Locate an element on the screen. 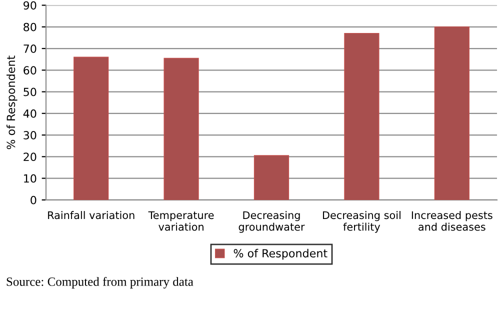 This screenshot has height=309, width=500. x-tick-label: Rainfall variation is located at coordinates (91, 215).